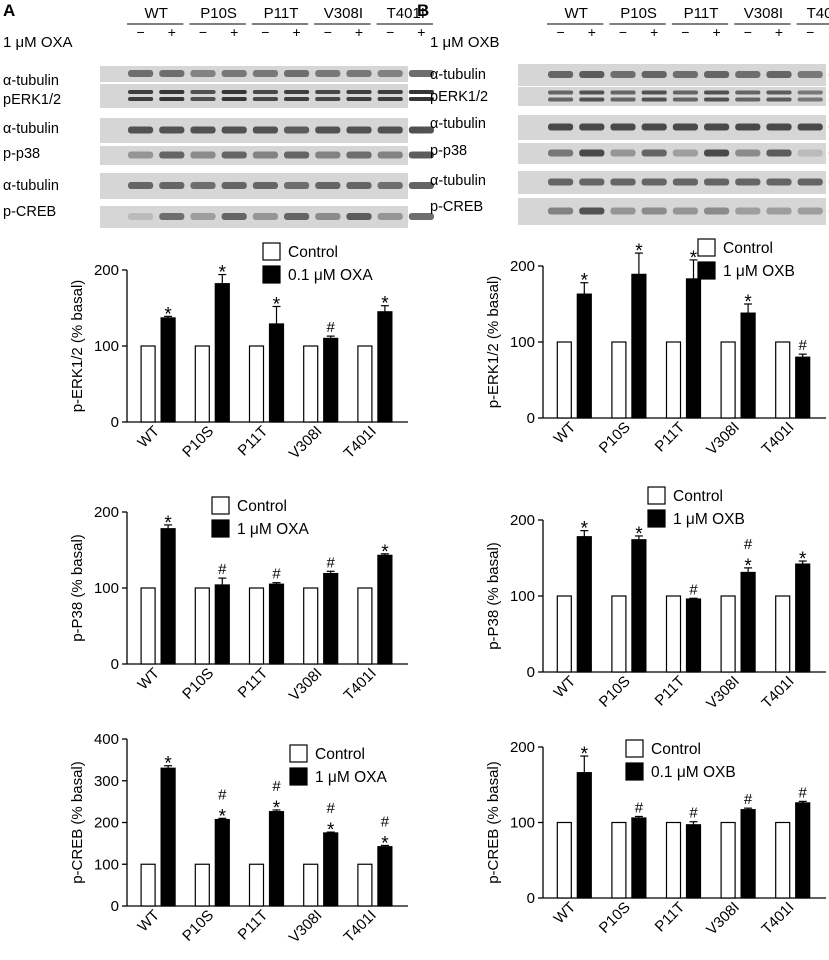  What do you see at coordinates (31, 186) in the screenshot?
I see `blot-row-label: α-tubulin` at bounding box center [31, 186].